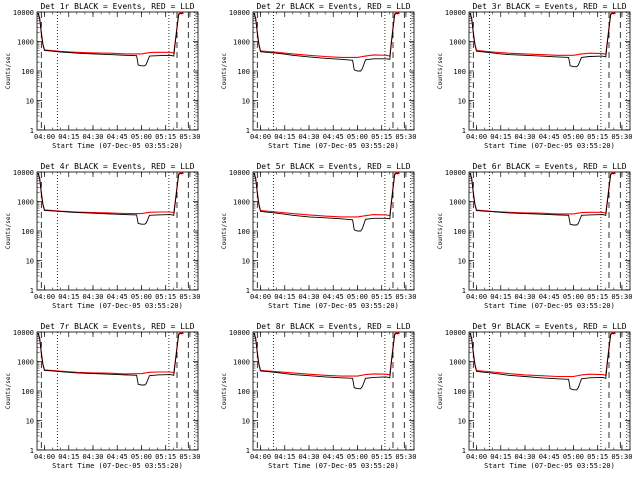 The width and height of the screenshot is (640, 480). What do you see at coordinates (117, 6) in the screenshot?
I see `panel-title: Det 1r BLACK = Events, RED = LLD` at bounding box center [117, 6].